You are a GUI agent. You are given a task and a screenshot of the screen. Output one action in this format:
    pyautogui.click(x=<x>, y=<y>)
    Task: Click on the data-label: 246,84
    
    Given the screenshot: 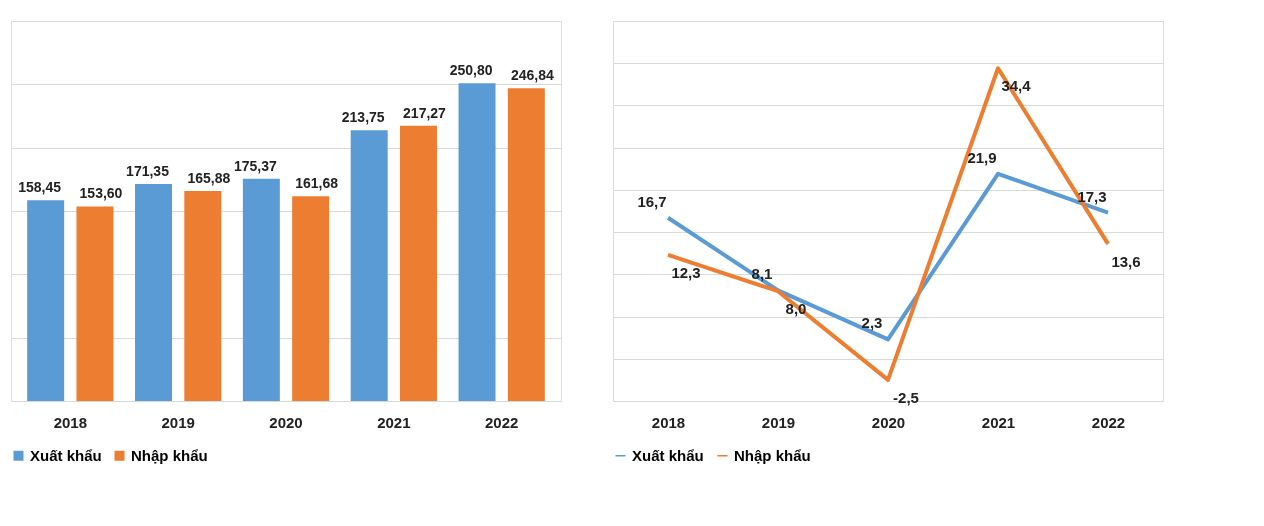 What is the action you would take?
    pyautogui.click(x=532, y=75)
    